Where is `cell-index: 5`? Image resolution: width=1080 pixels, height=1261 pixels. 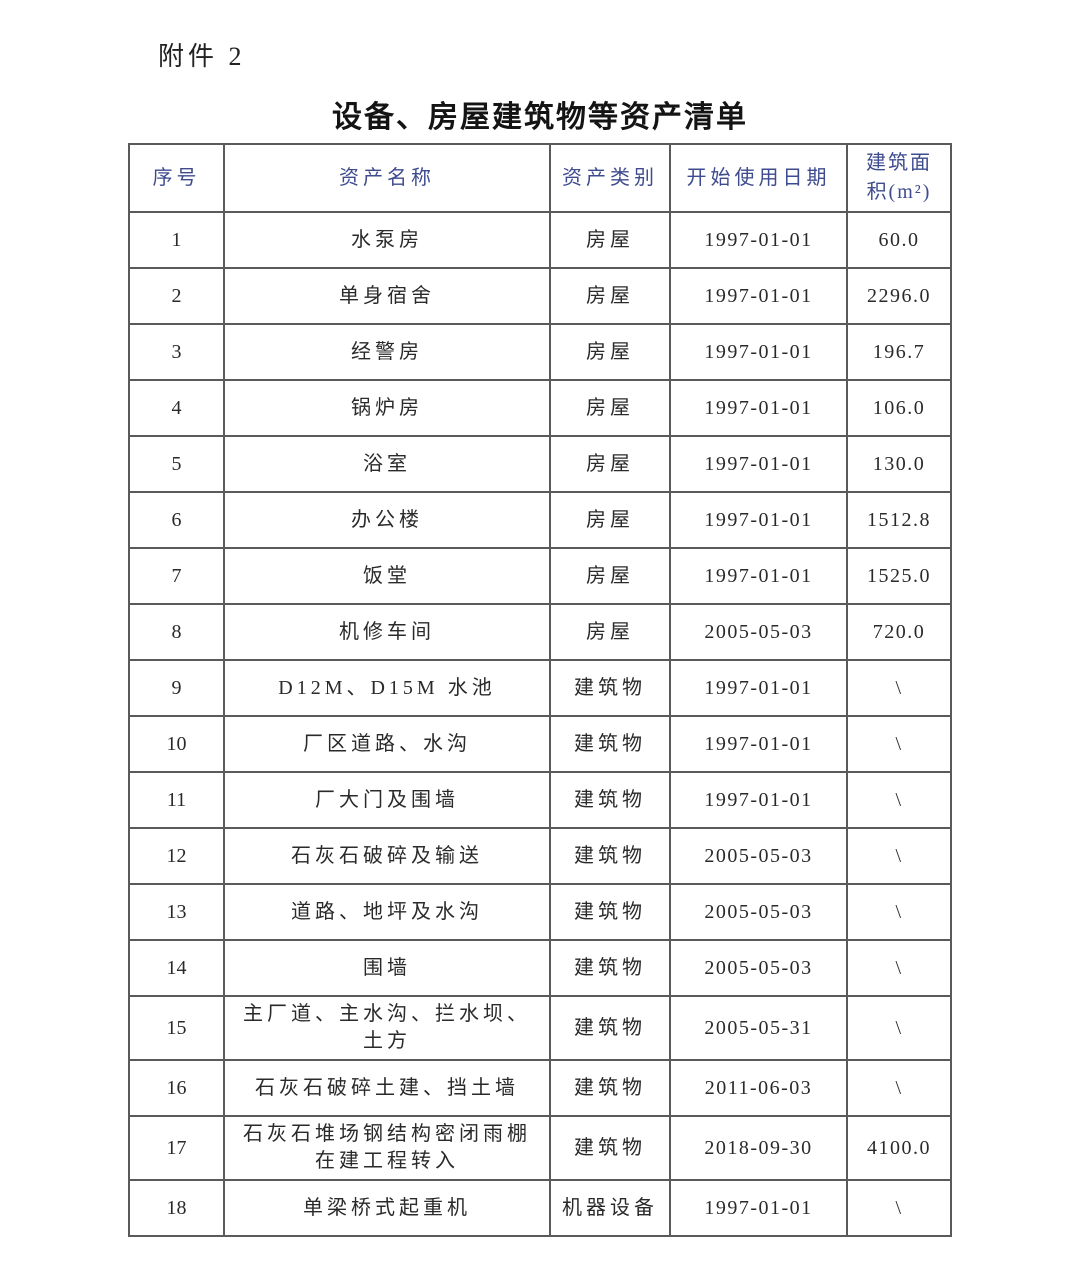
cell-index: 5 is located at coordinates (176, 464).